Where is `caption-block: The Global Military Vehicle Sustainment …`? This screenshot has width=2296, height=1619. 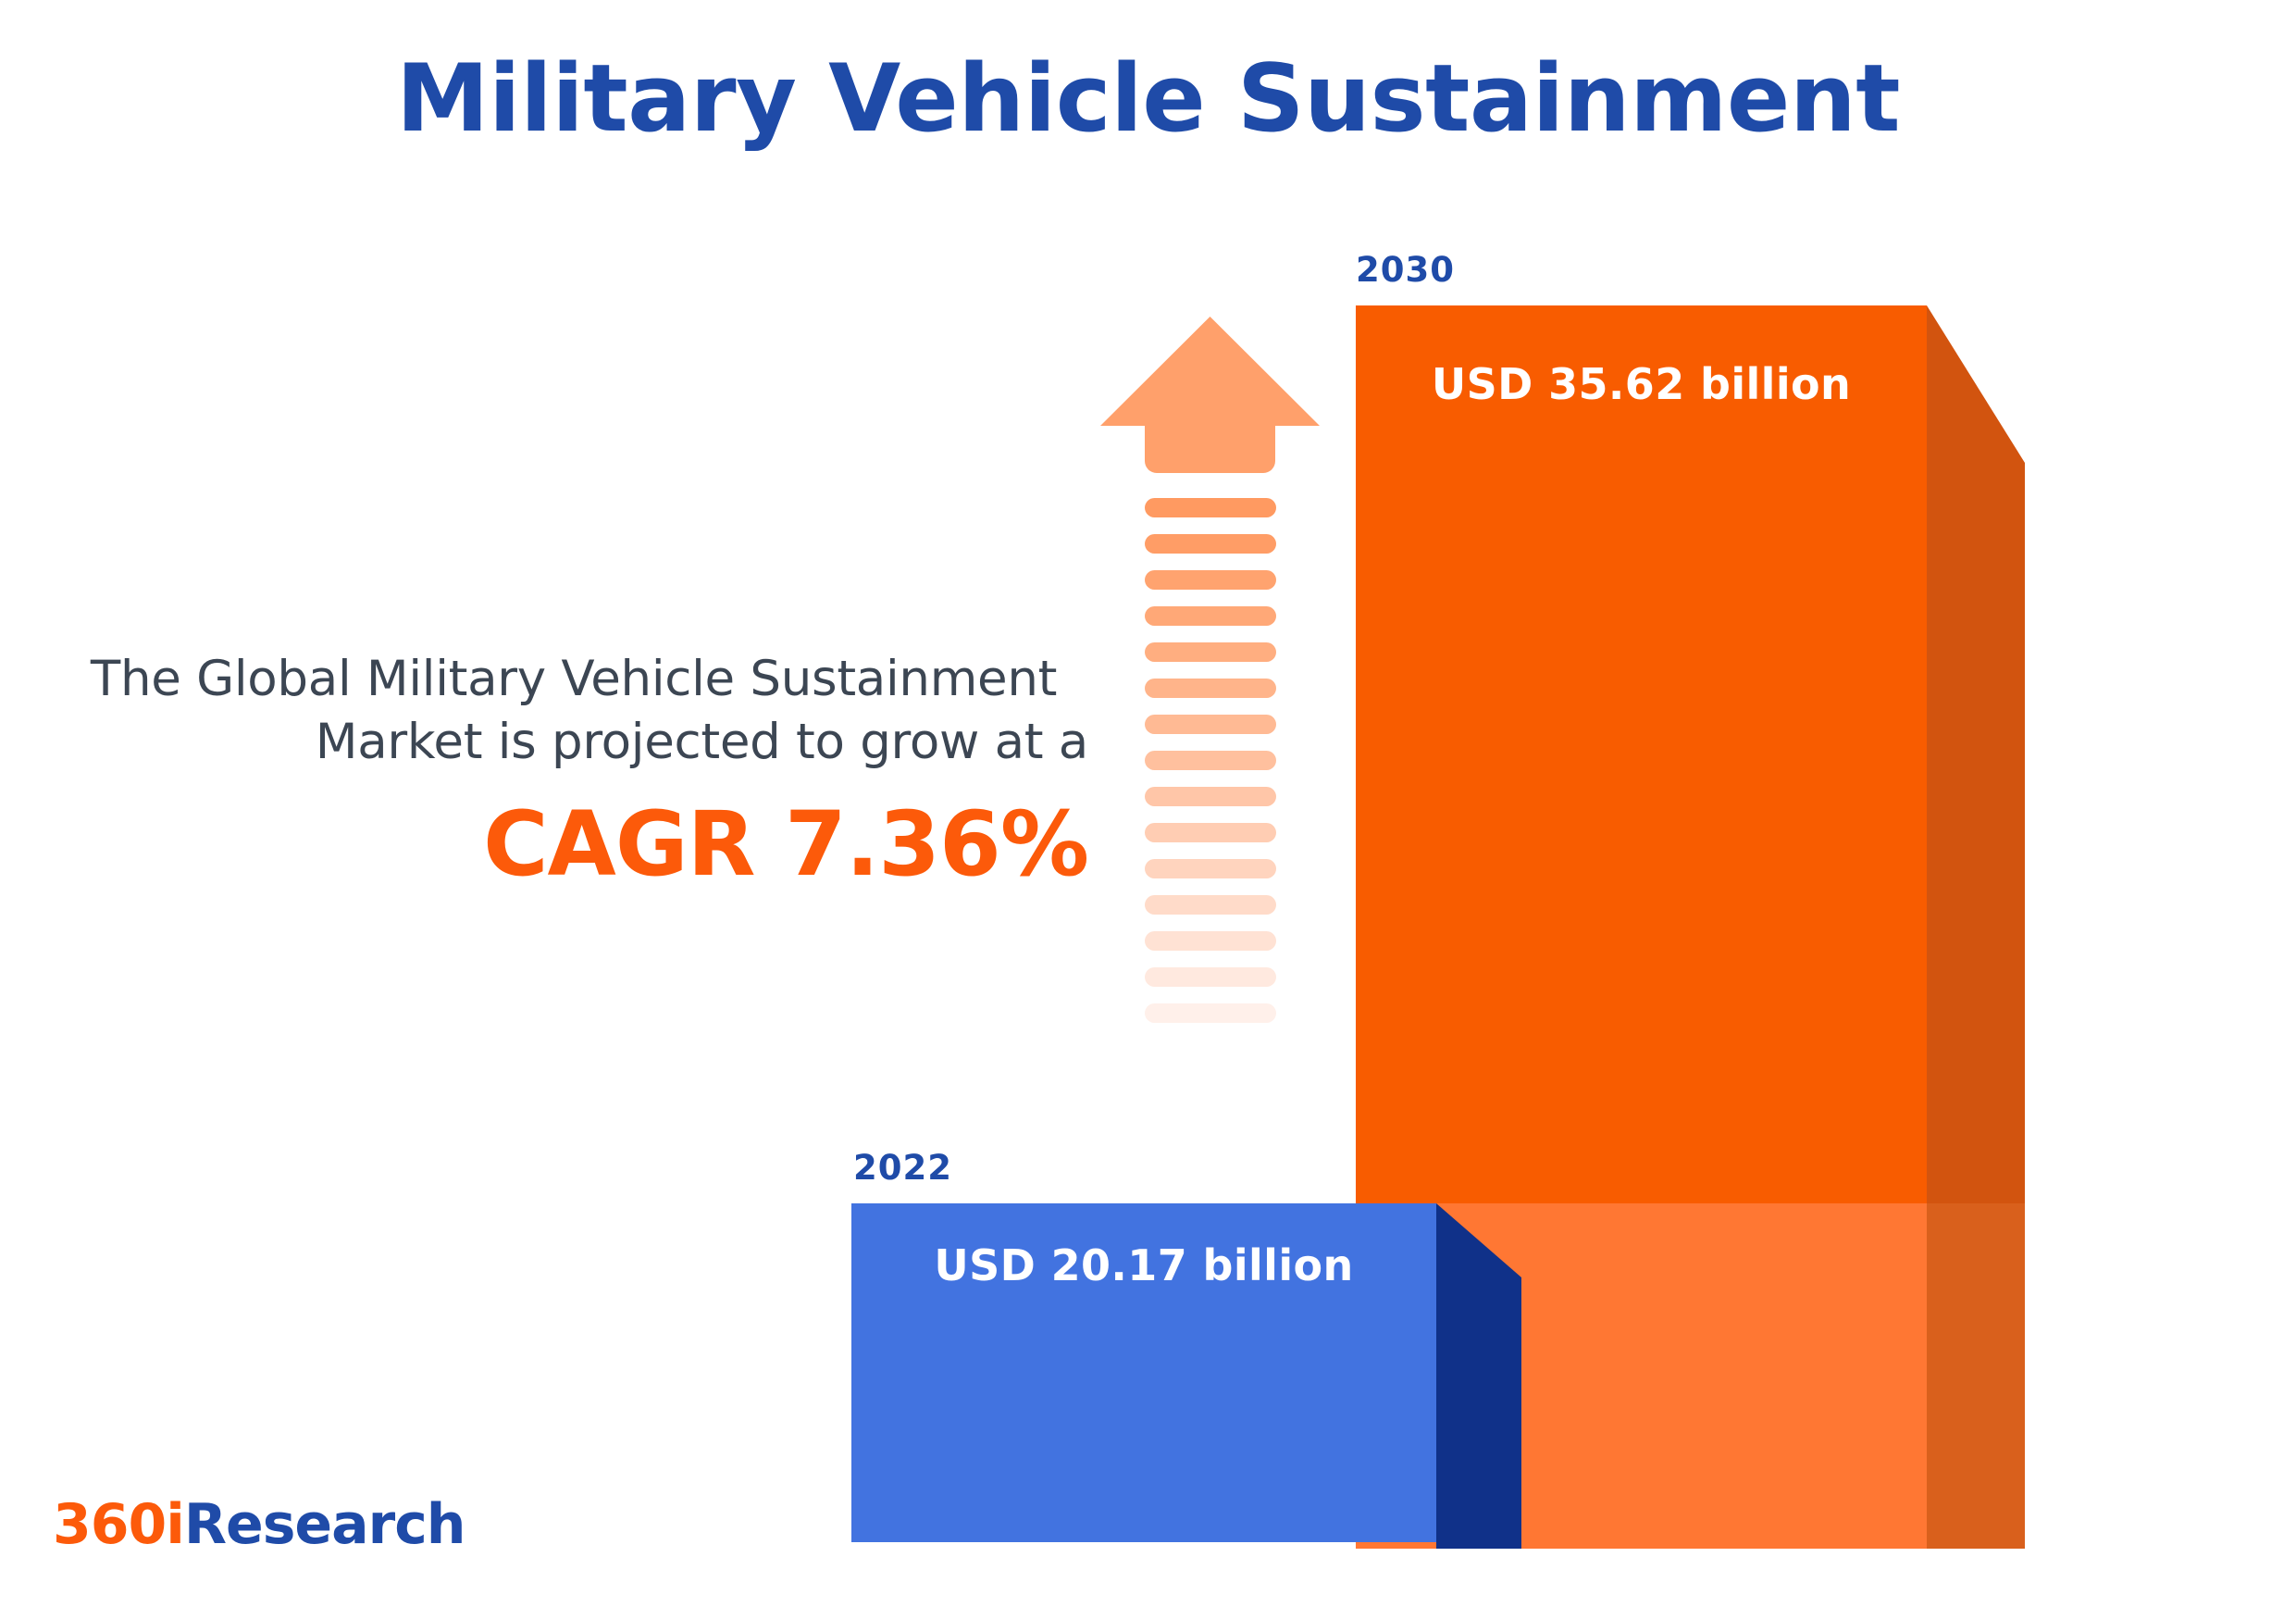
caption-block: The Global Military Vehicle Sustainment … is located at coordinates (574, 769).